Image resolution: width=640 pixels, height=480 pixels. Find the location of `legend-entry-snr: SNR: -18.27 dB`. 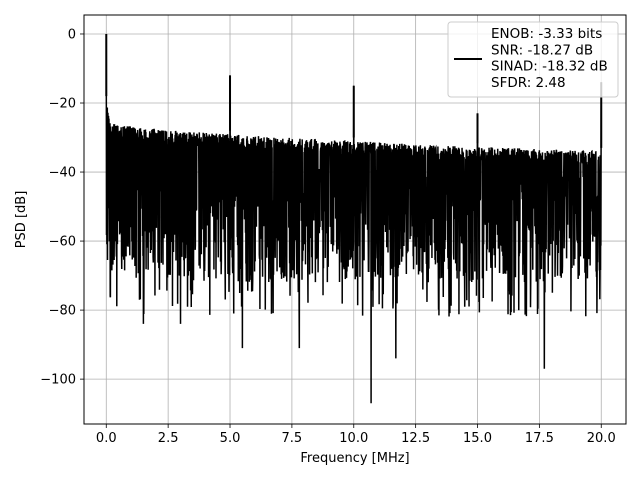

legend-entry-snr: SNR: -18.27 dB is located at coordinates (542, 50).